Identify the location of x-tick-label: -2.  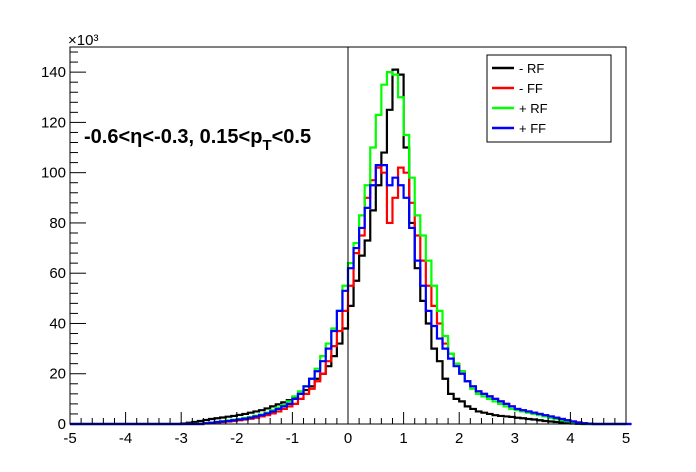
(236, 438).